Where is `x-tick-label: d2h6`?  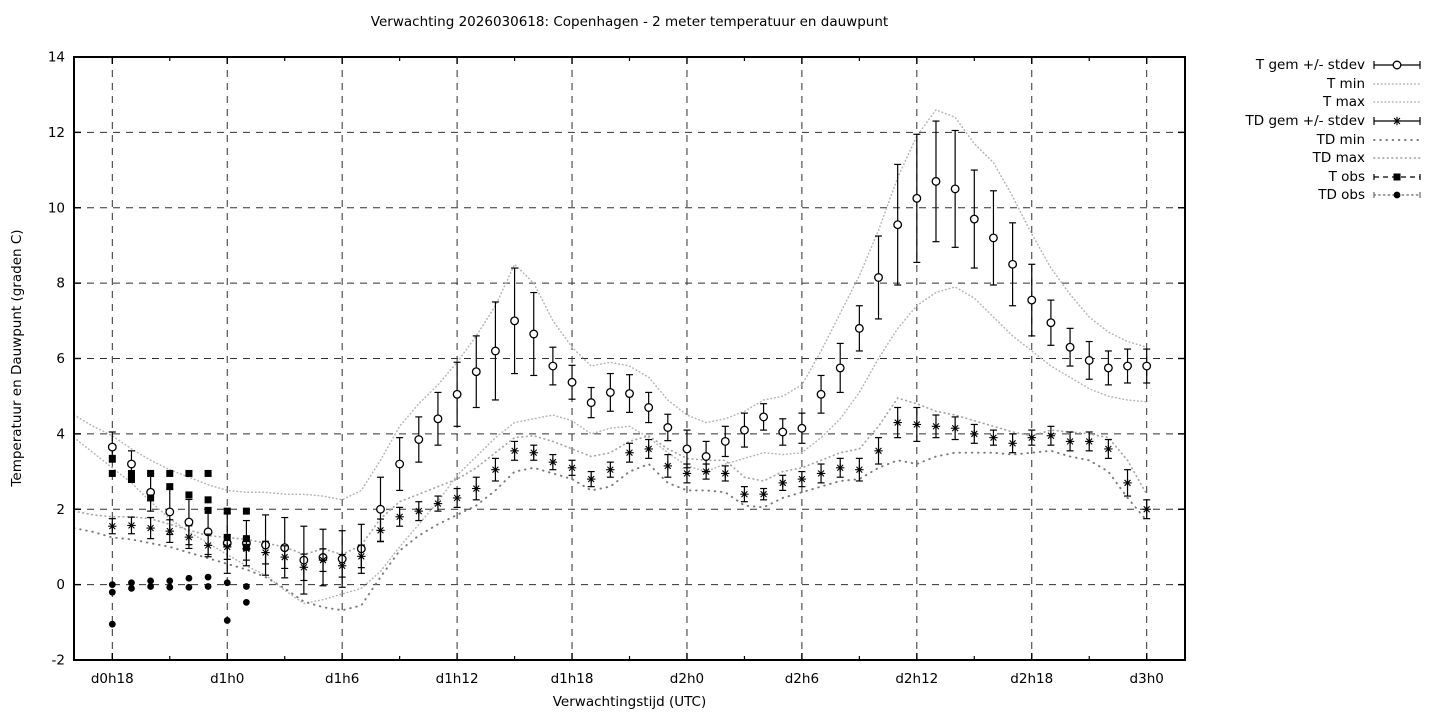
x-tick-label: d2h6 is located at coordinates (802, 679).